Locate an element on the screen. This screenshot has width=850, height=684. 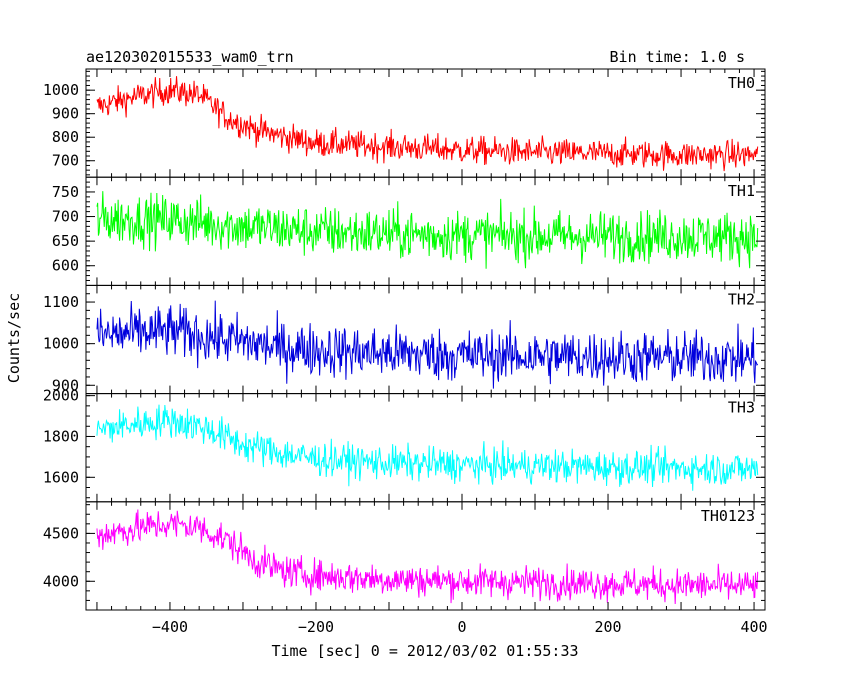
y-tick-label: 4500 is located at coordinates (61, 533).